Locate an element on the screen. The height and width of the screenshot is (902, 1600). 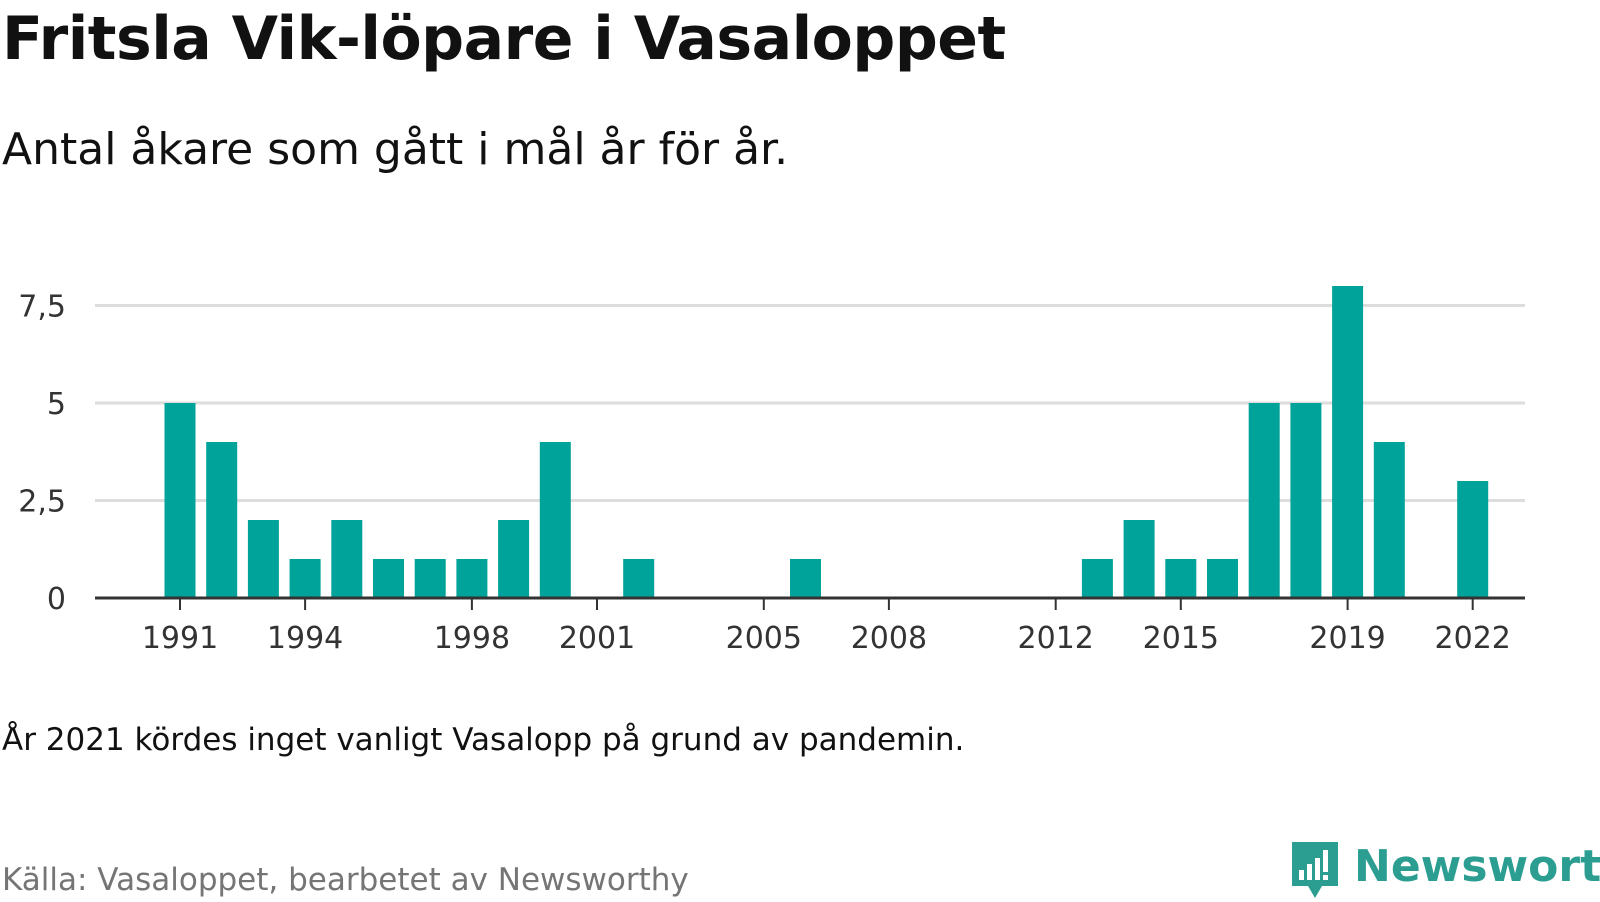
x-tick-label: 2008 is located at coordinates (889, 638).